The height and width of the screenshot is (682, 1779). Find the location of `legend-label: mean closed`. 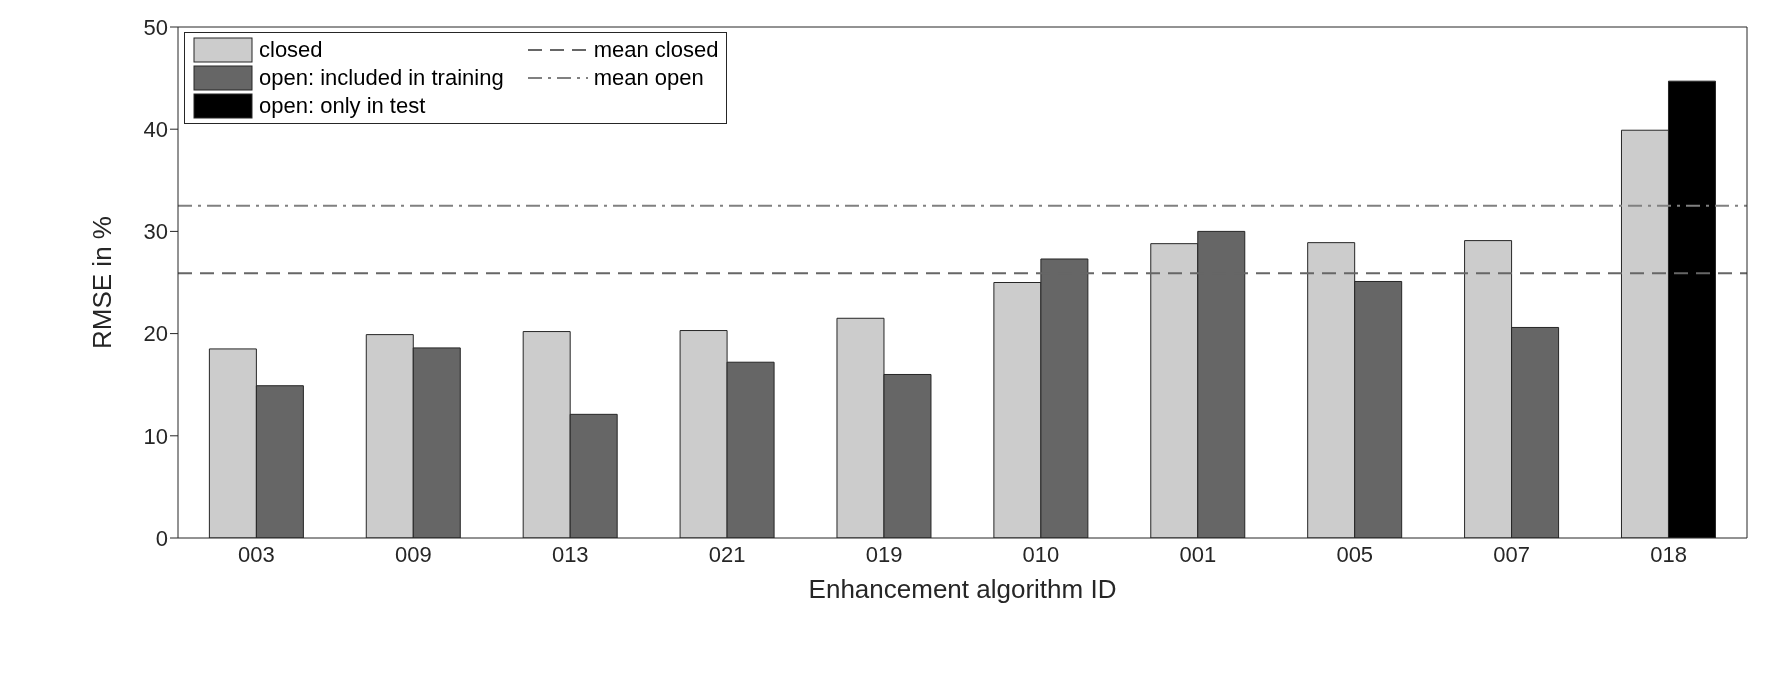

legend-label: mean closed is located at coordinates (656, 50).